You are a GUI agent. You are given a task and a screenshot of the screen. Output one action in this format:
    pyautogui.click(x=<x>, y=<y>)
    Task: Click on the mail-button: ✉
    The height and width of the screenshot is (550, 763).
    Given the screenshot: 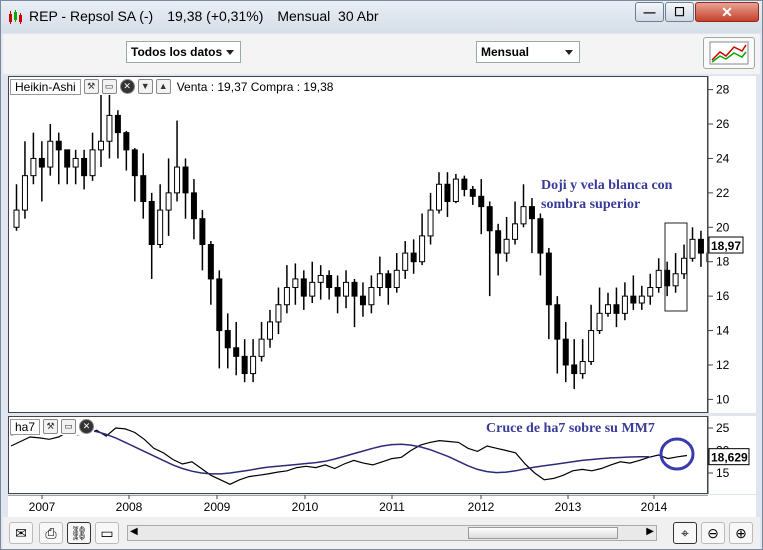 What is the action you would take?
    pyautogui.click(x=21, y=533)
    